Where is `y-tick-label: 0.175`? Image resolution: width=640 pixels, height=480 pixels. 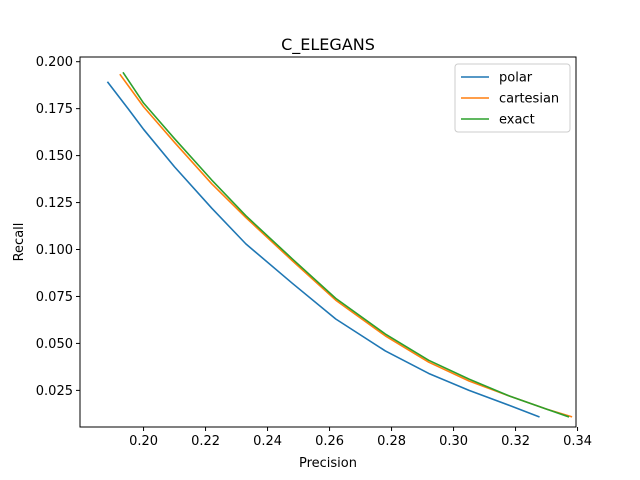
y-tick-label: 0.175 is located at coordinates (54, 109).